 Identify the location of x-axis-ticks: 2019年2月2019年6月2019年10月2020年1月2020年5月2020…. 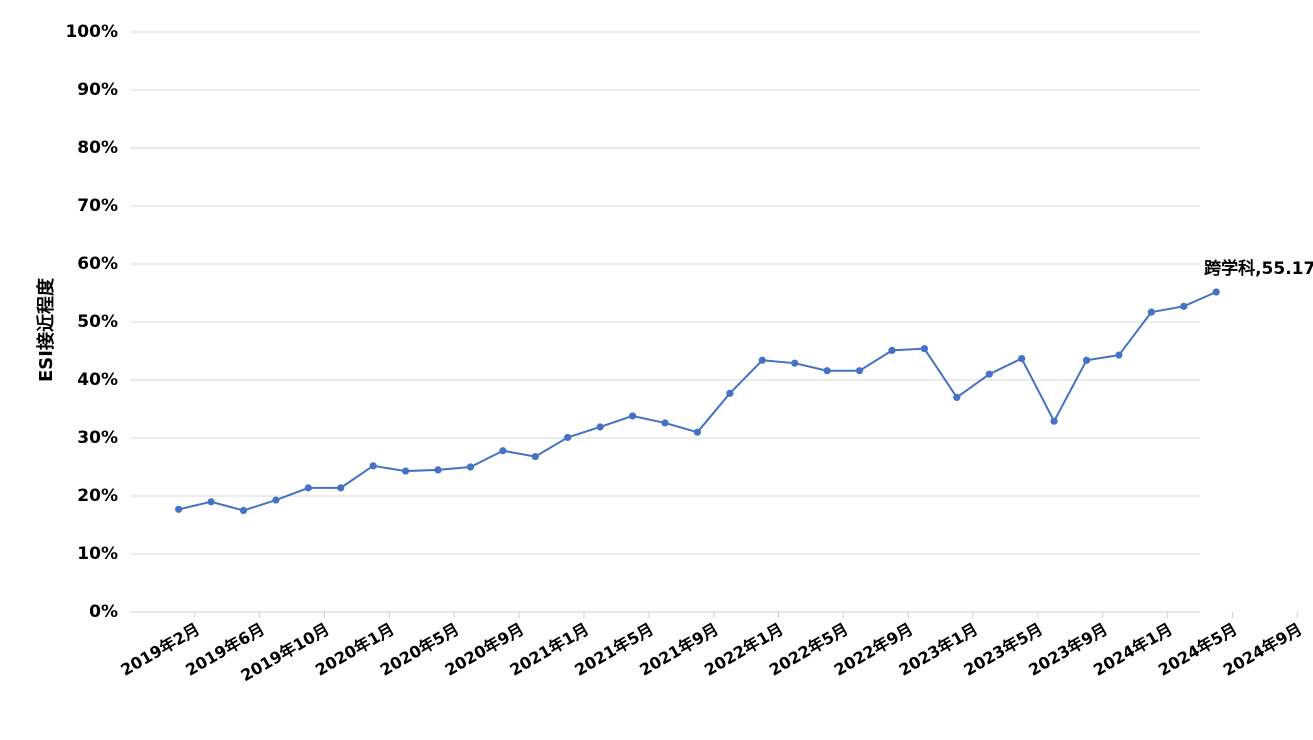
(711, 648).